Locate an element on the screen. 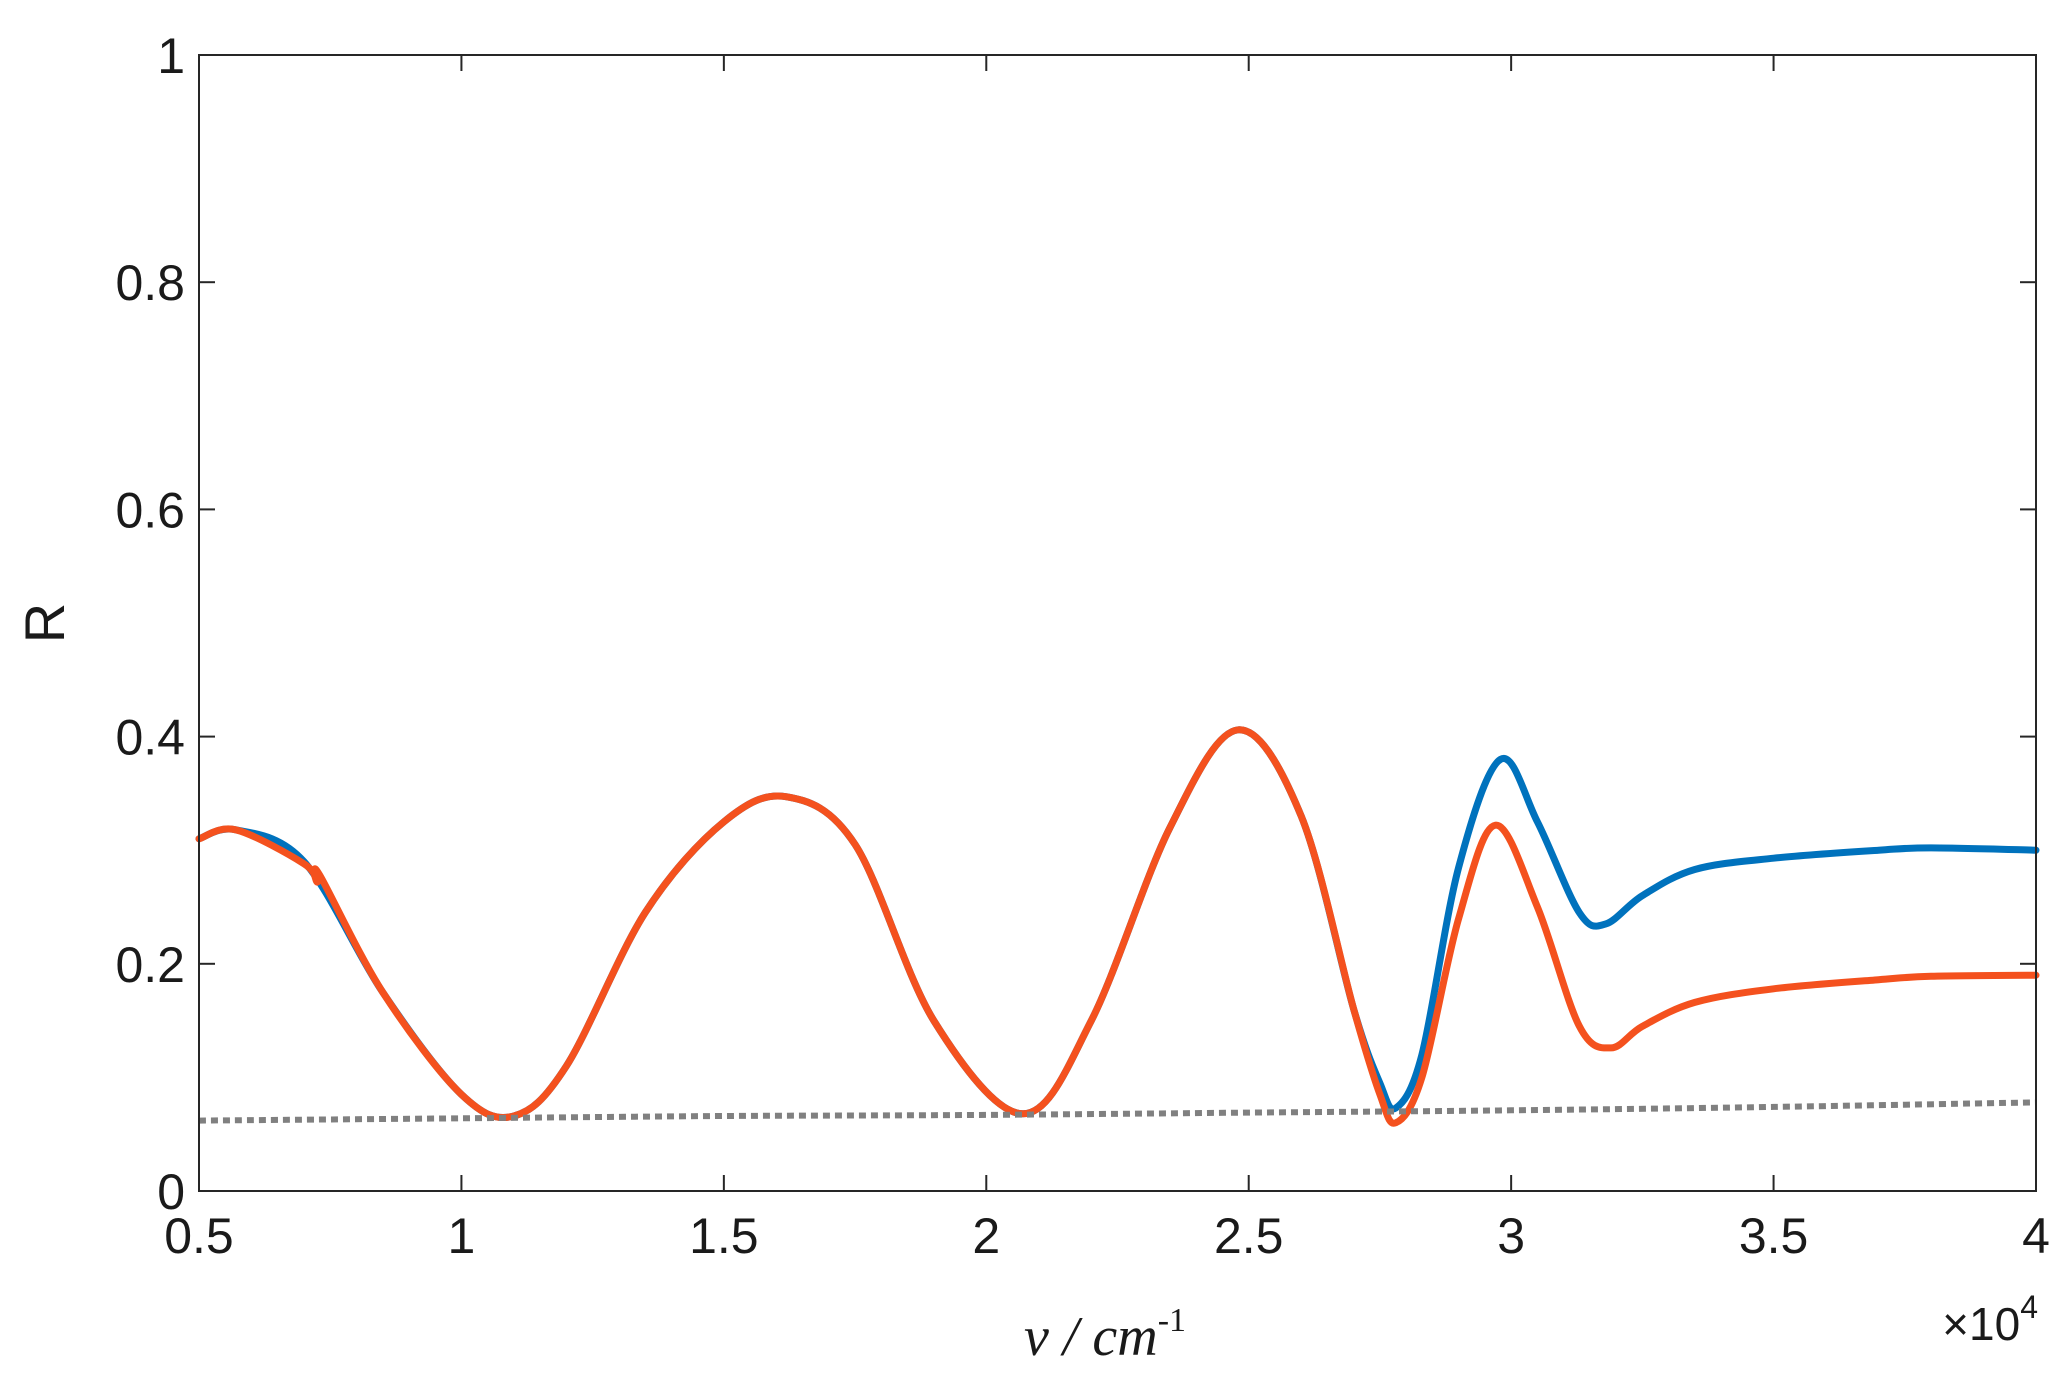  x-tick-label: 4 is located at coordinates (2036, 1236).